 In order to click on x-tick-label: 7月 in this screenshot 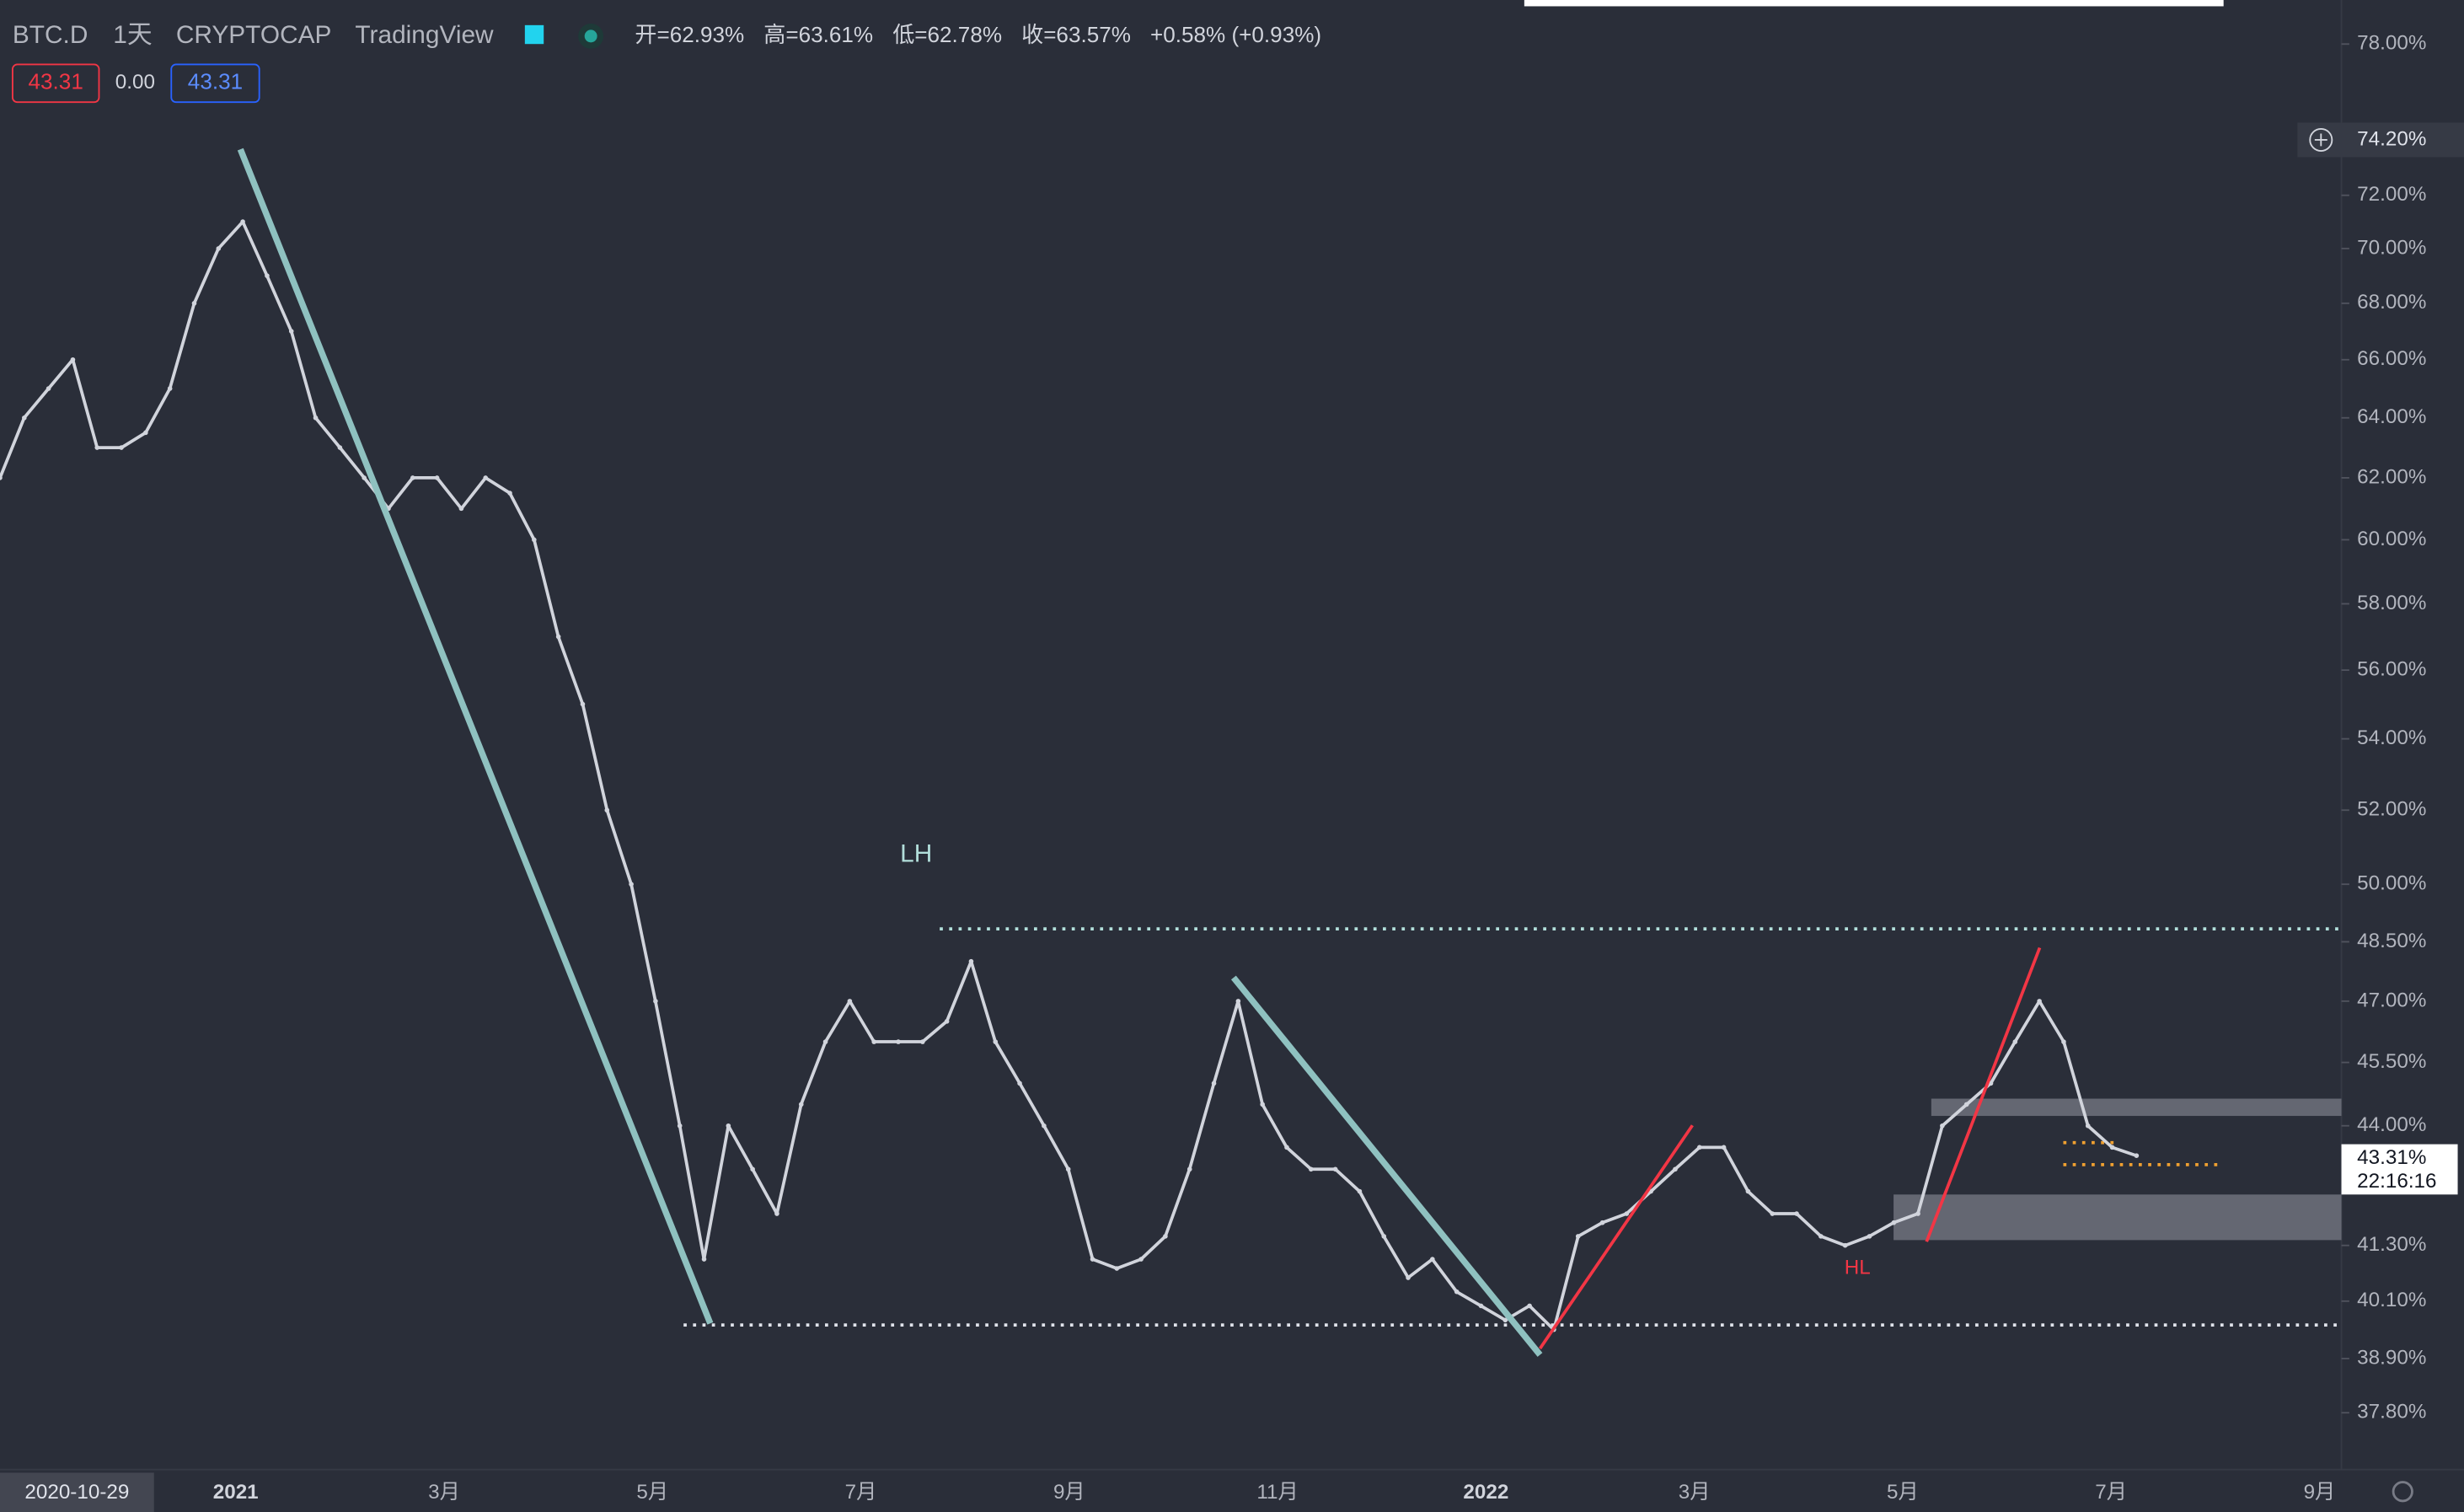, I will do `click(861, 1492)`.